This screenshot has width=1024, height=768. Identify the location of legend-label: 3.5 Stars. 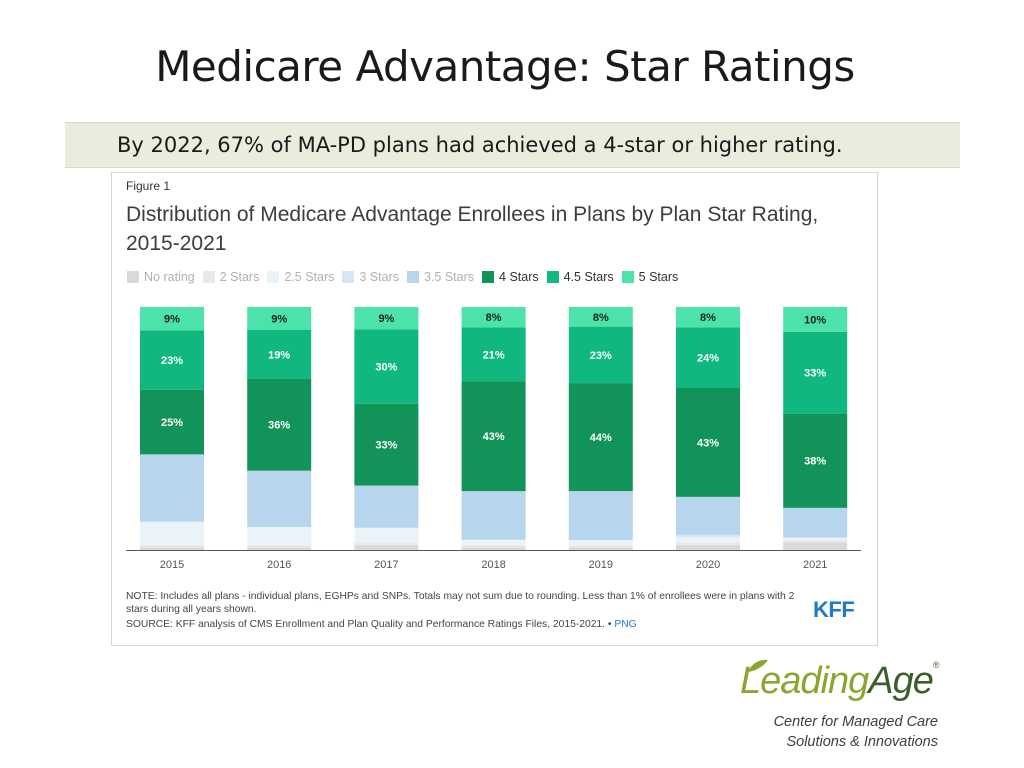
(449, 277).